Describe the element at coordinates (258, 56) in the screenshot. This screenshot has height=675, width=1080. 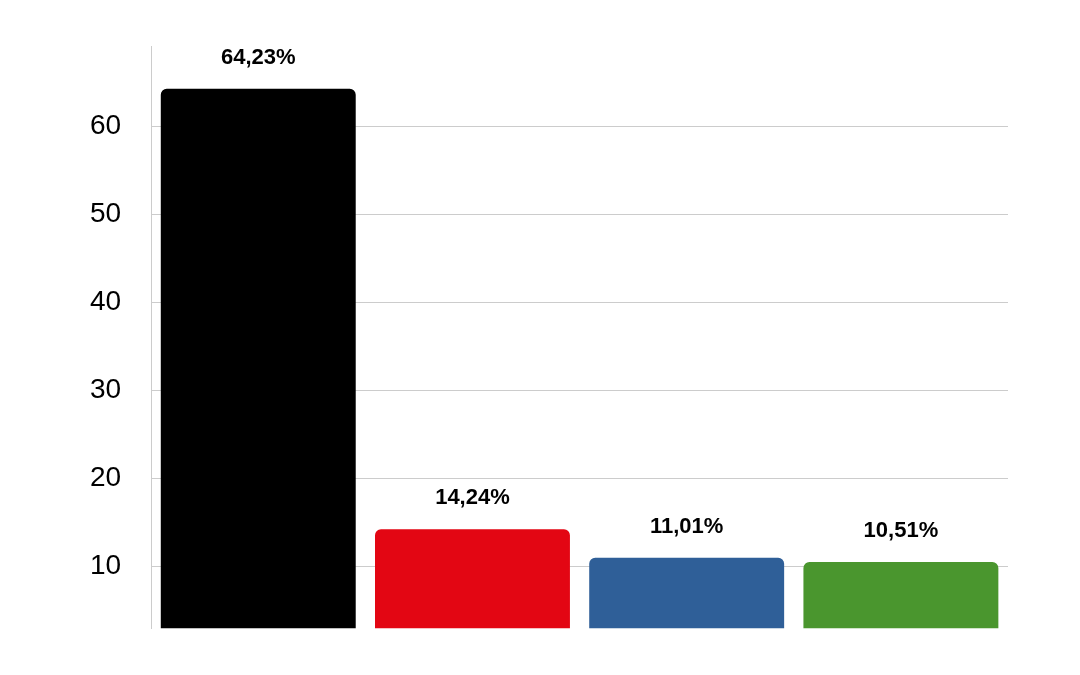
I see `data-label: 64,23%` at that location.